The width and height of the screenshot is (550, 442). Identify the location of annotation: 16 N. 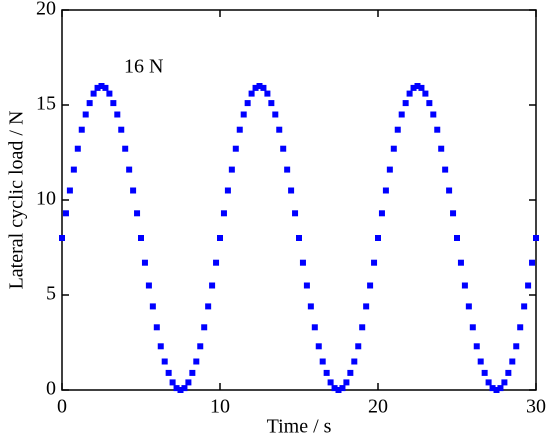
(143, 67).